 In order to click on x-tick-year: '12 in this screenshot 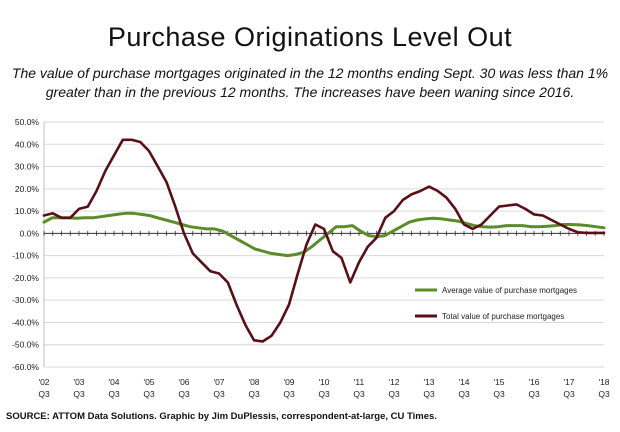, I will do `click(393, 382)`.